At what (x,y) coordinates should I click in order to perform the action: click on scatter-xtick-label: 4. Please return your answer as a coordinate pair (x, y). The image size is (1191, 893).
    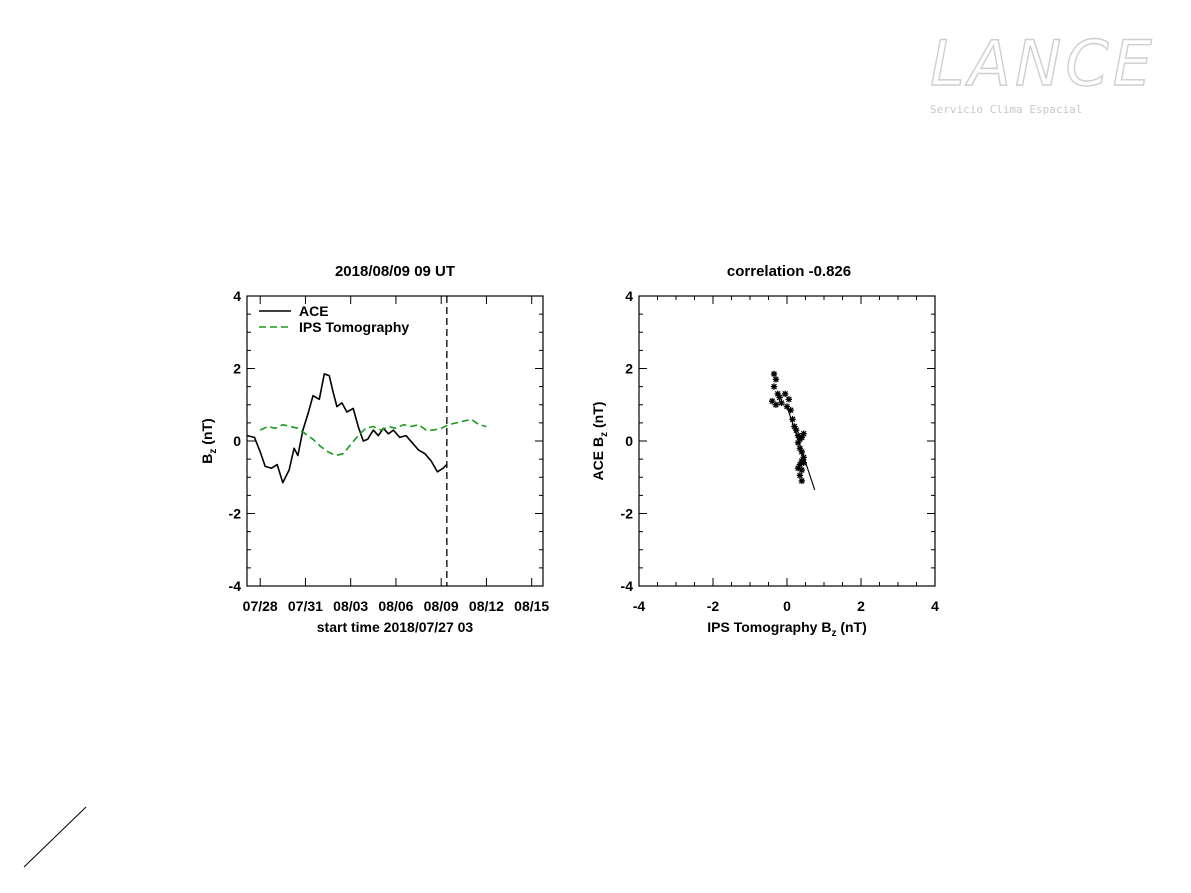
    Looking at the image, I should click on (935, 606).